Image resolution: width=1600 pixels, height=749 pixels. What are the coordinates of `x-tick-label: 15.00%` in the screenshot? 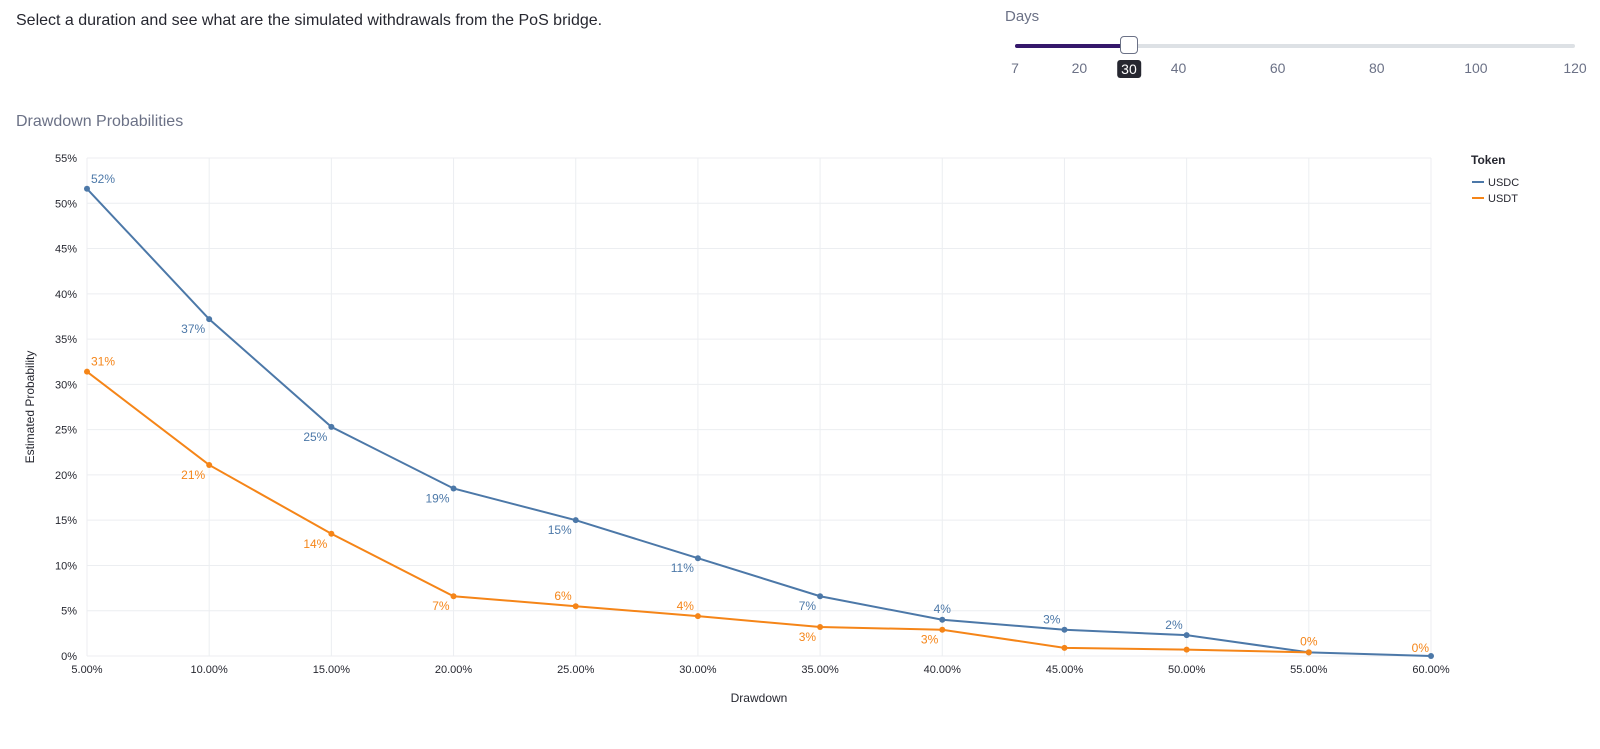 It's located at (332, 670).